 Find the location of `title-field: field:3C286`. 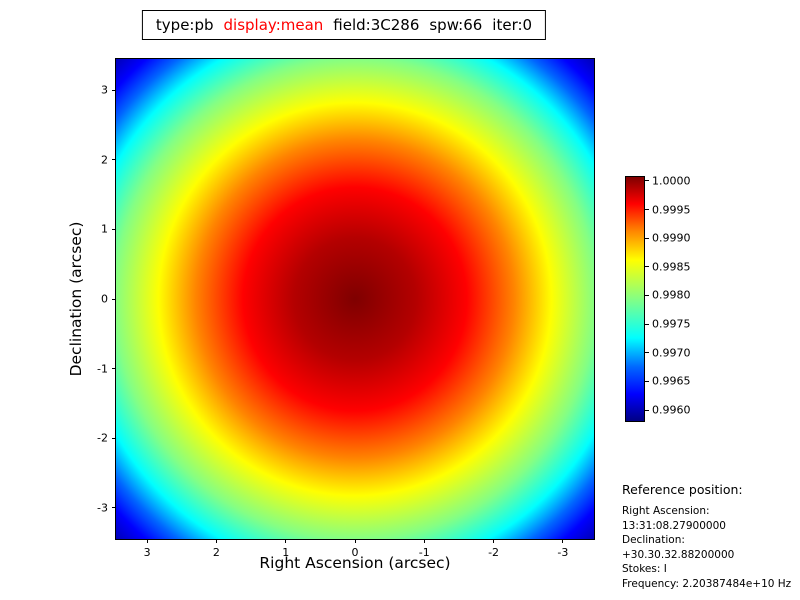

title-field: field:3C286 is located at coordinates (376, 25).